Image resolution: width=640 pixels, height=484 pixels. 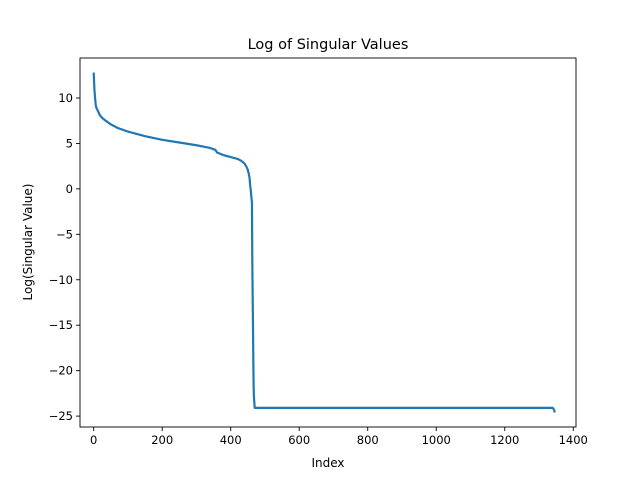 I want to click on y-tick-label: 5, so click(x=69, y=143).